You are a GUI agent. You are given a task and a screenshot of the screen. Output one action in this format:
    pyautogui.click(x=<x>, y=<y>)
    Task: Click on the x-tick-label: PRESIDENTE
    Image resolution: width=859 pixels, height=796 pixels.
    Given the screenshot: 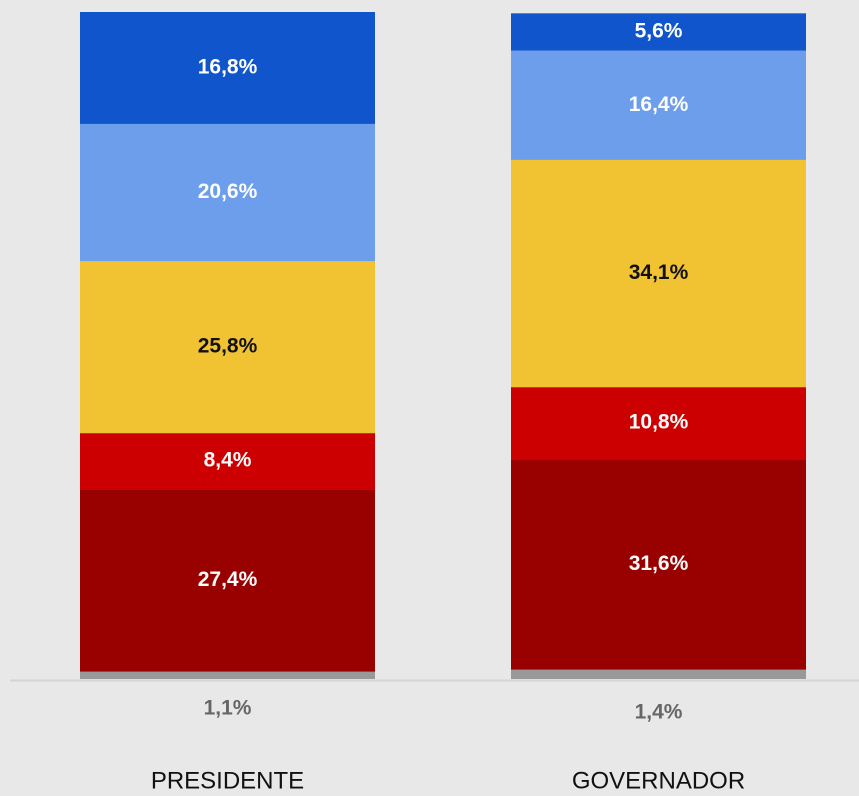 What is the action you would take?
    pyautogui.click(x=227, y=780)
    